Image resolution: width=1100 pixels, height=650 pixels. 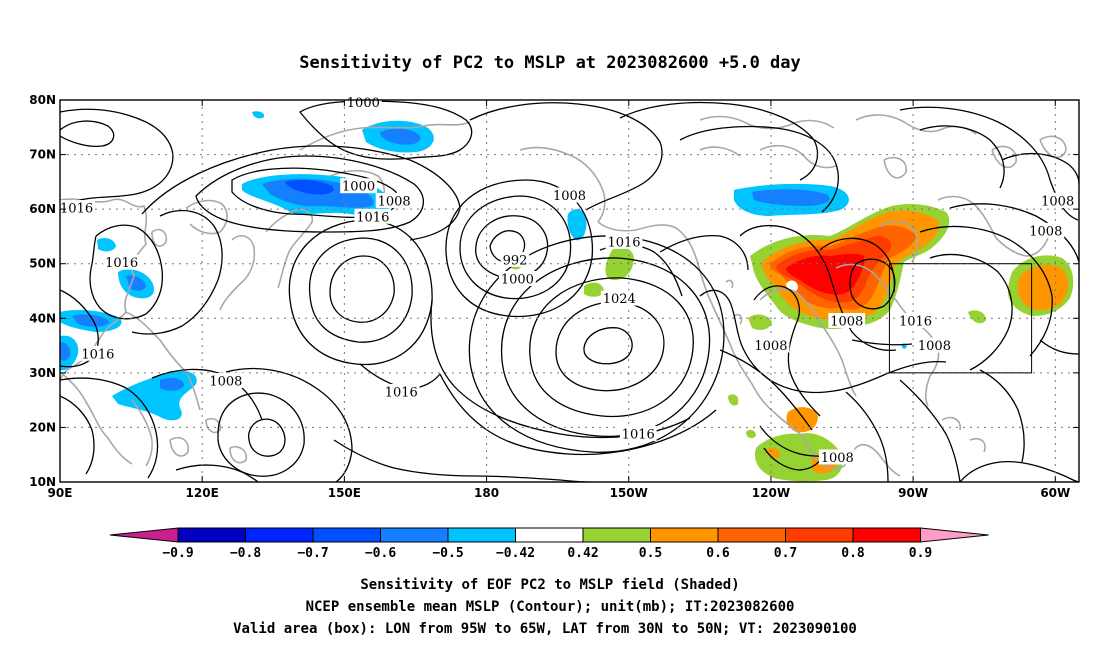 What do you see at coordinates (42, 427) in the screenshot?
I see `y-tick-label-6: 20N` at bounding box center [42, 427].